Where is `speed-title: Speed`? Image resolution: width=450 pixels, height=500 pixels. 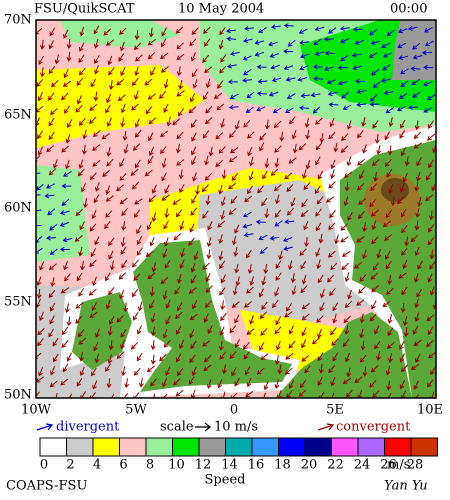
speed-title: Speed is located at coordinates (225, 480).